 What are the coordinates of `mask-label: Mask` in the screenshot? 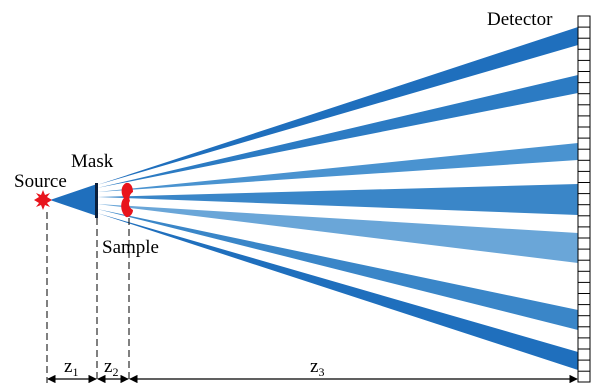 It's located at (92, 161).